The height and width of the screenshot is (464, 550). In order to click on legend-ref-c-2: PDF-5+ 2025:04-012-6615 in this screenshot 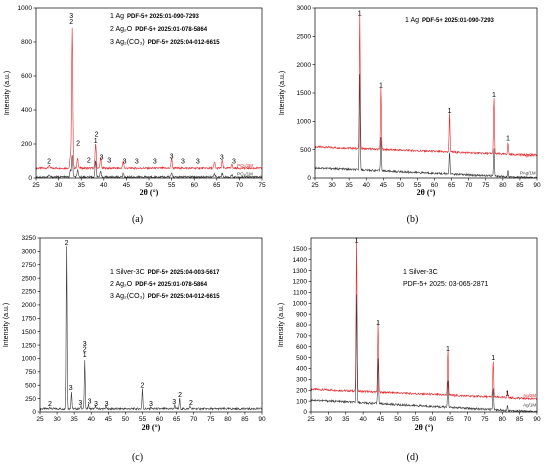, I will do `click(184, 297)`.